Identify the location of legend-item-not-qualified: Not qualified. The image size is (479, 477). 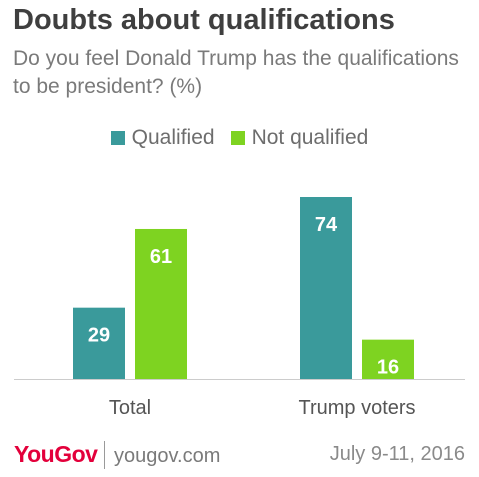
(299, 138).